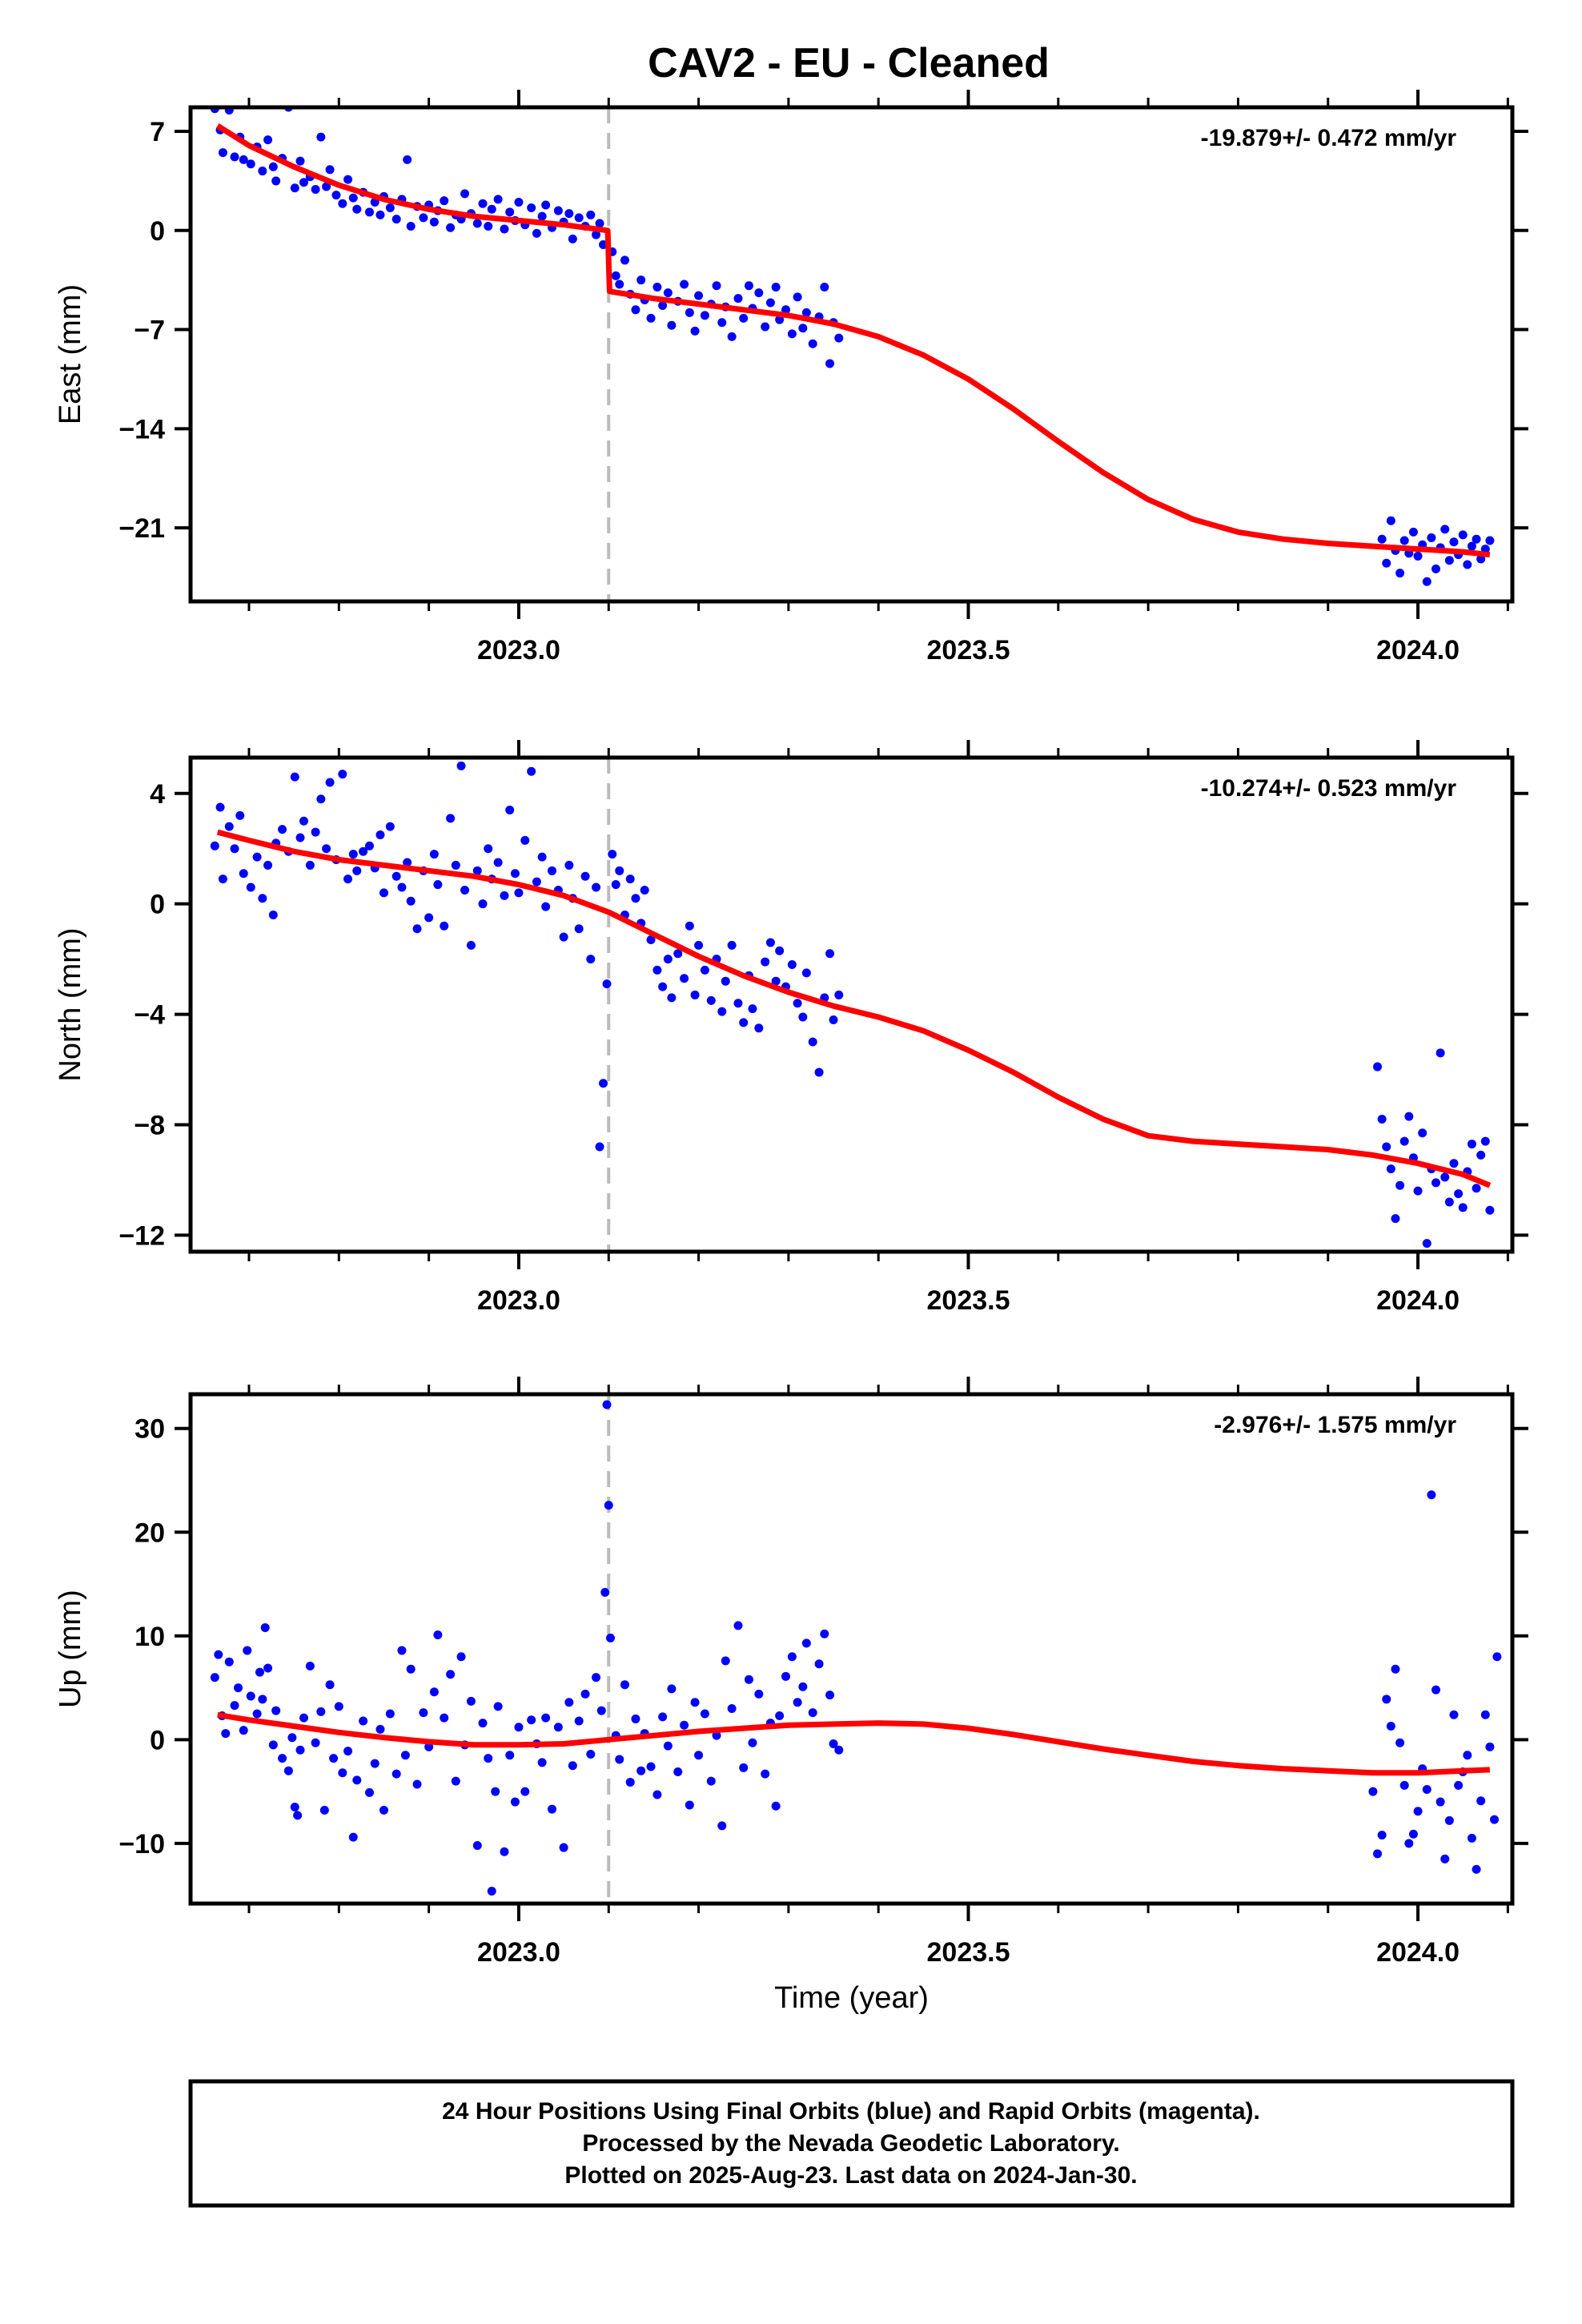 The width and height of the screenshot is (1582, 2324). I want to click on up-xtick-label: 2023.5, so click(968, 1953).